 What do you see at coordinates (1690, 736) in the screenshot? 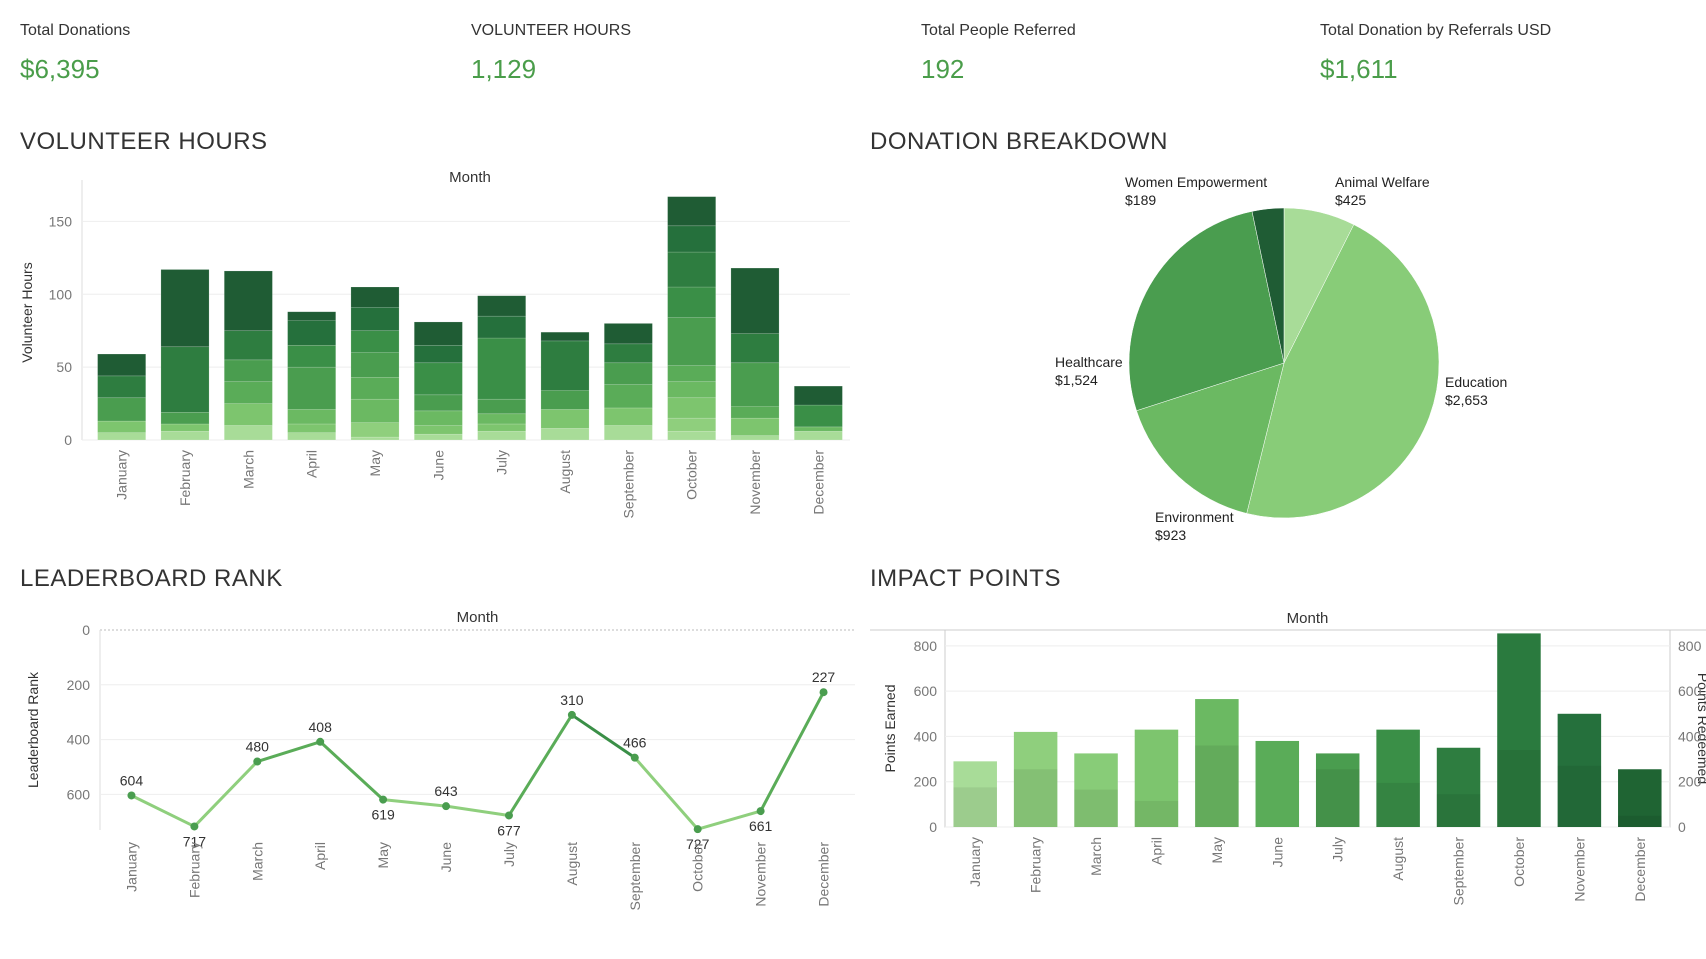
I see `y-tick-label-right: 400` at bounding box center [1690, 736].